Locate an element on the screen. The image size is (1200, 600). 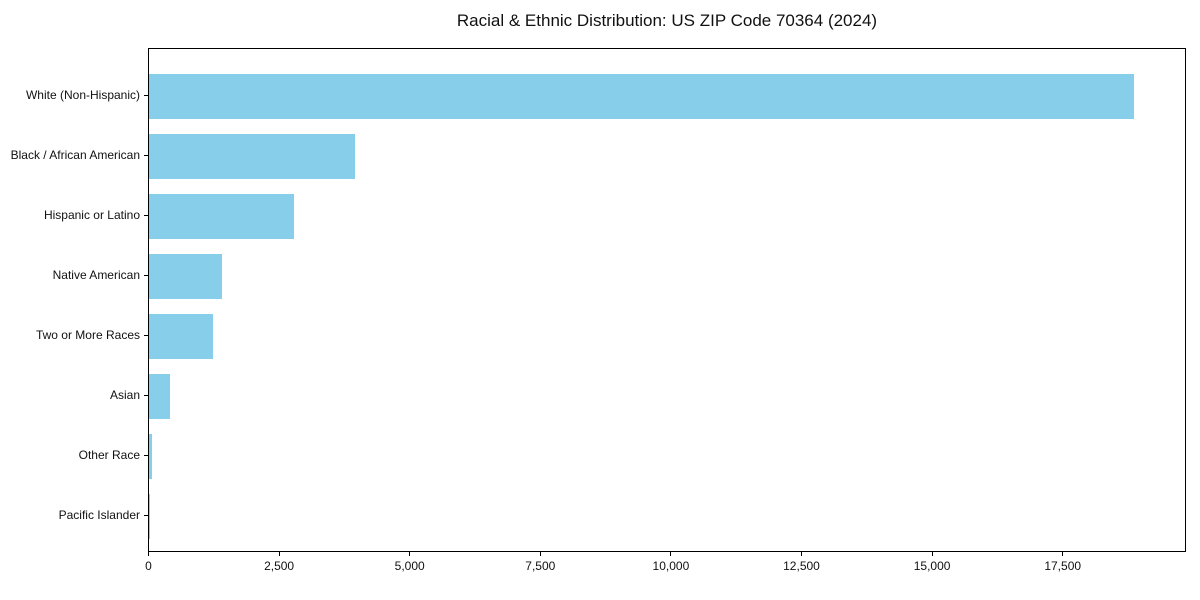
bar-white-non-hispanic is located at coordinates (642, 96).